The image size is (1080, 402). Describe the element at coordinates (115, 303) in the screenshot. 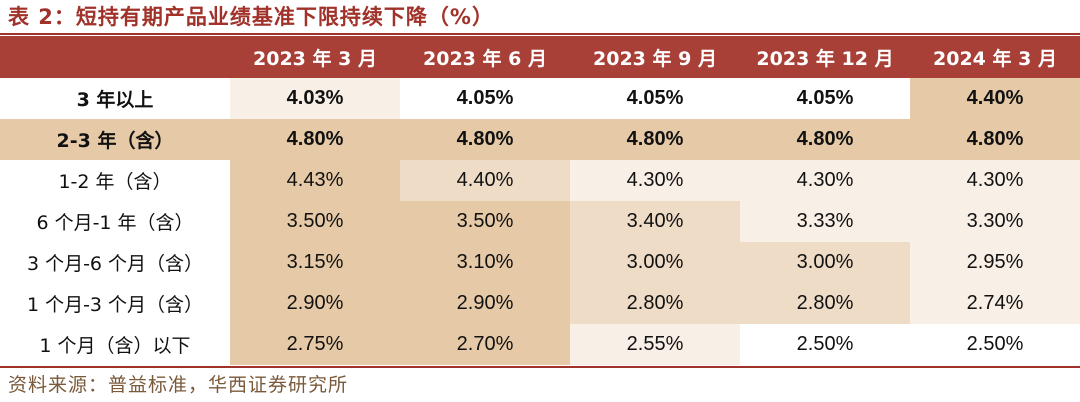

I see `row-label: 1 个月-3 个月（含）` at that location.